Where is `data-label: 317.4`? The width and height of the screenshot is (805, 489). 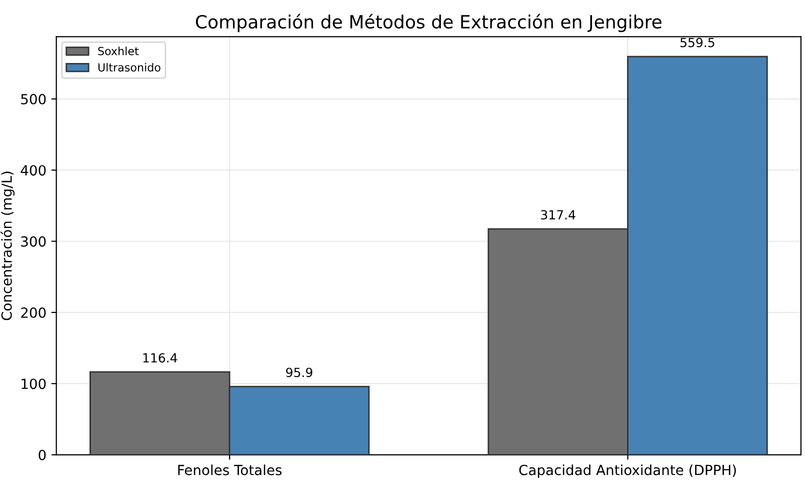 data-label: 317.4 is located at coordinates (558, 215).